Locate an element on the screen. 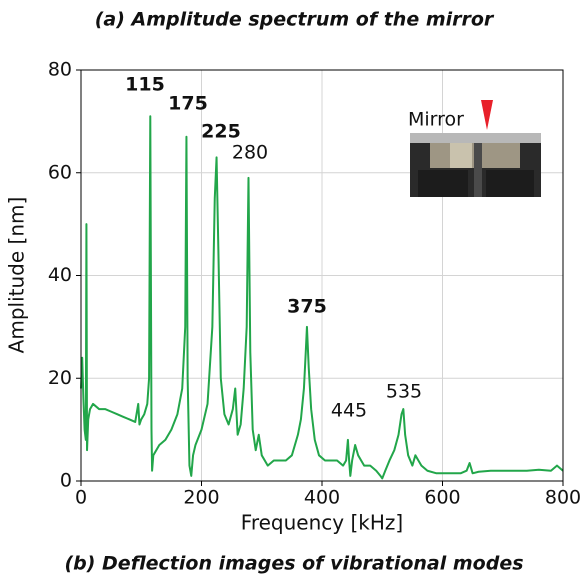 This screenshot has height=582, width=588. chart-title: (a) Amplitude spectrum of the mirror is located at coordinates (295, 20).